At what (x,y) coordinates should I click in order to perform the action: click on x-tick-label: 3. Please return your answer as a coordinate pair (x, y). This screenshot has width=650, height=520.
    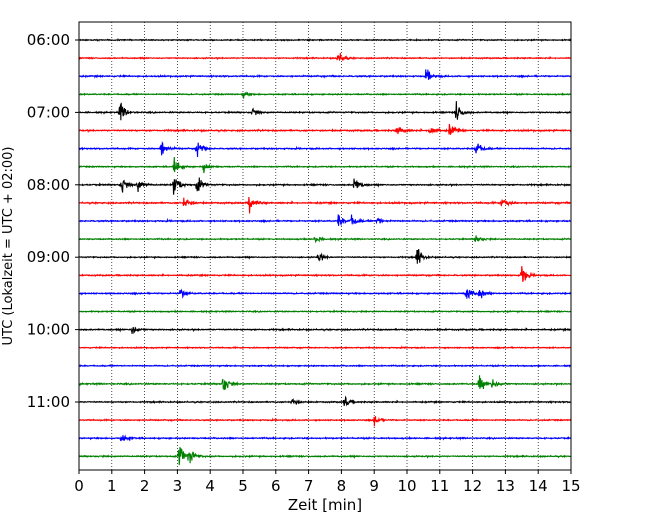
    Looking at the image, I should click on (178, 486).